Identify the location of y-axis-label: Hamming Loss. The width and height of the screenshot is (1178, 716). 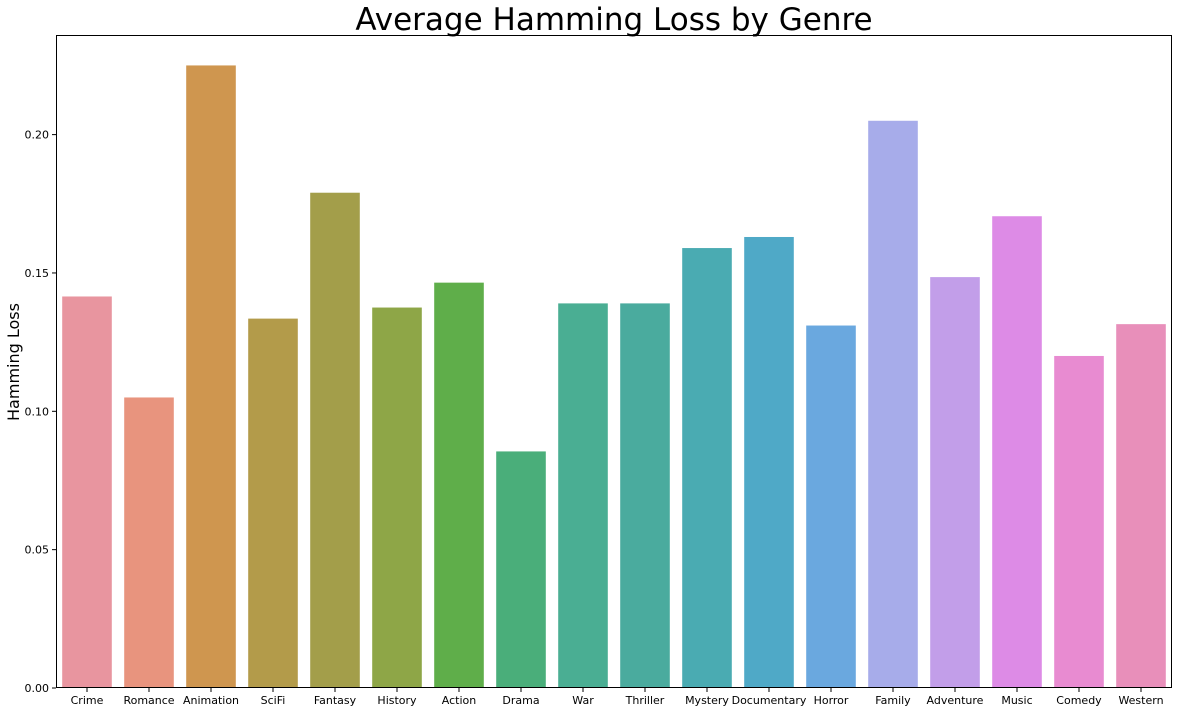
(13, 362).